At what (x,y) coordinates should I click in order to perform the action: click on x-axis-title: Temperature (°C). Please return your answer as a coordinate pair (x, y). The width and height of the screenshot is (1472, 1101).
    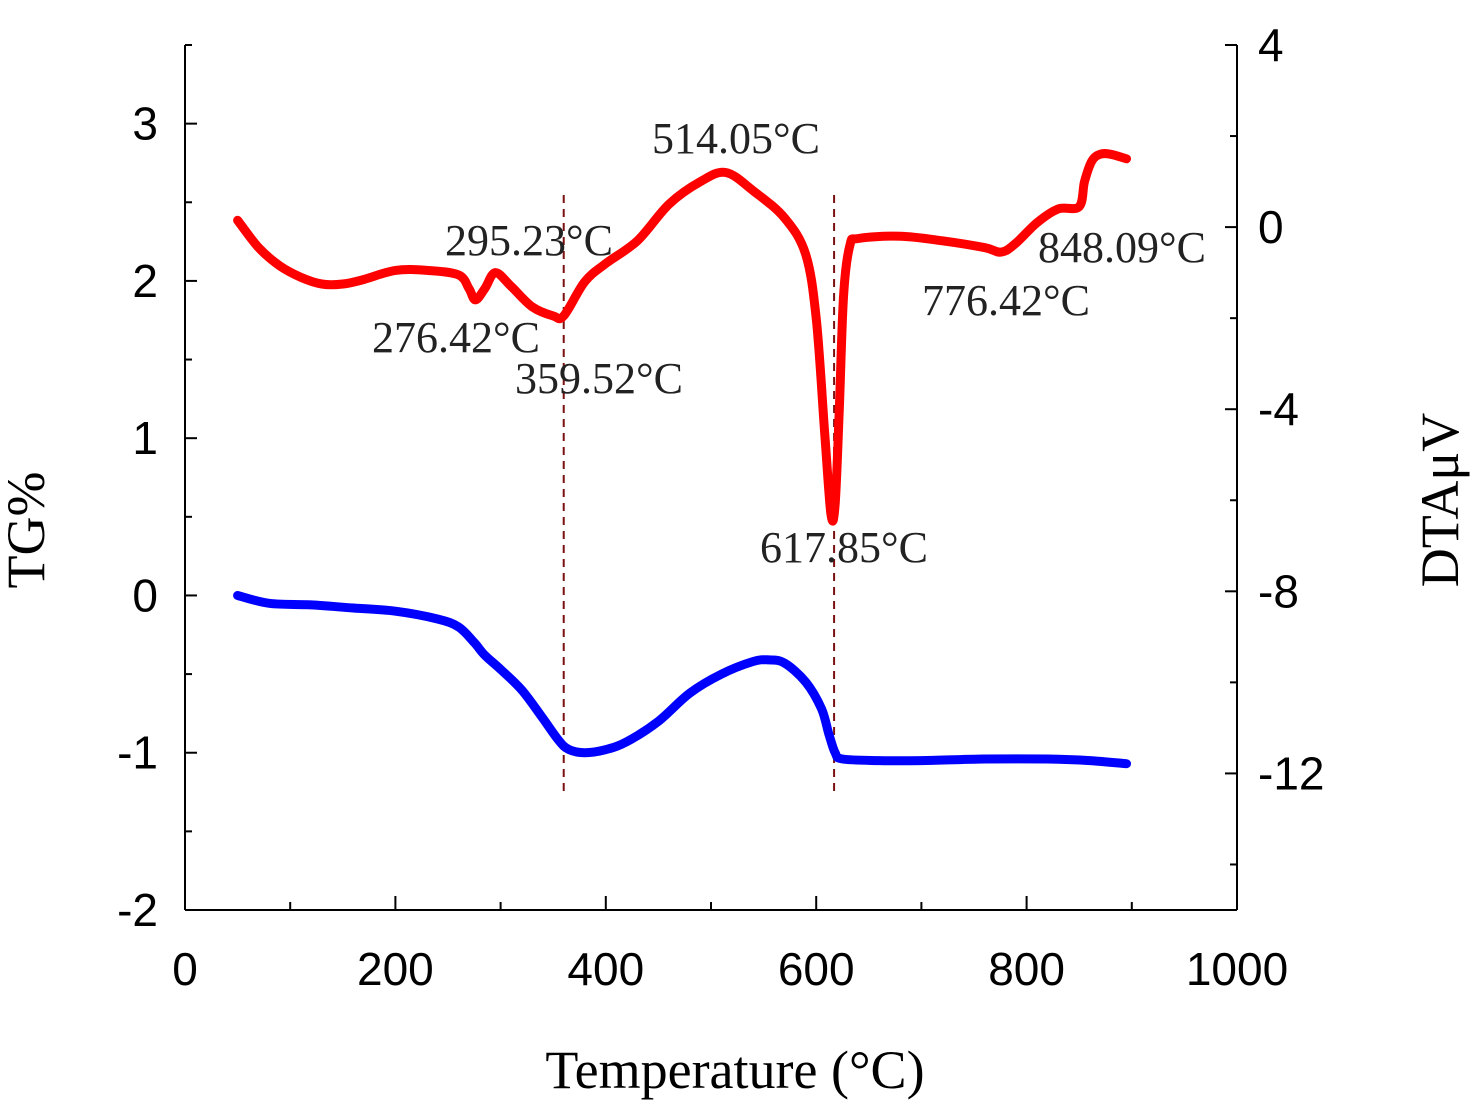
    Looking at the image, I should click on (734, 1070).